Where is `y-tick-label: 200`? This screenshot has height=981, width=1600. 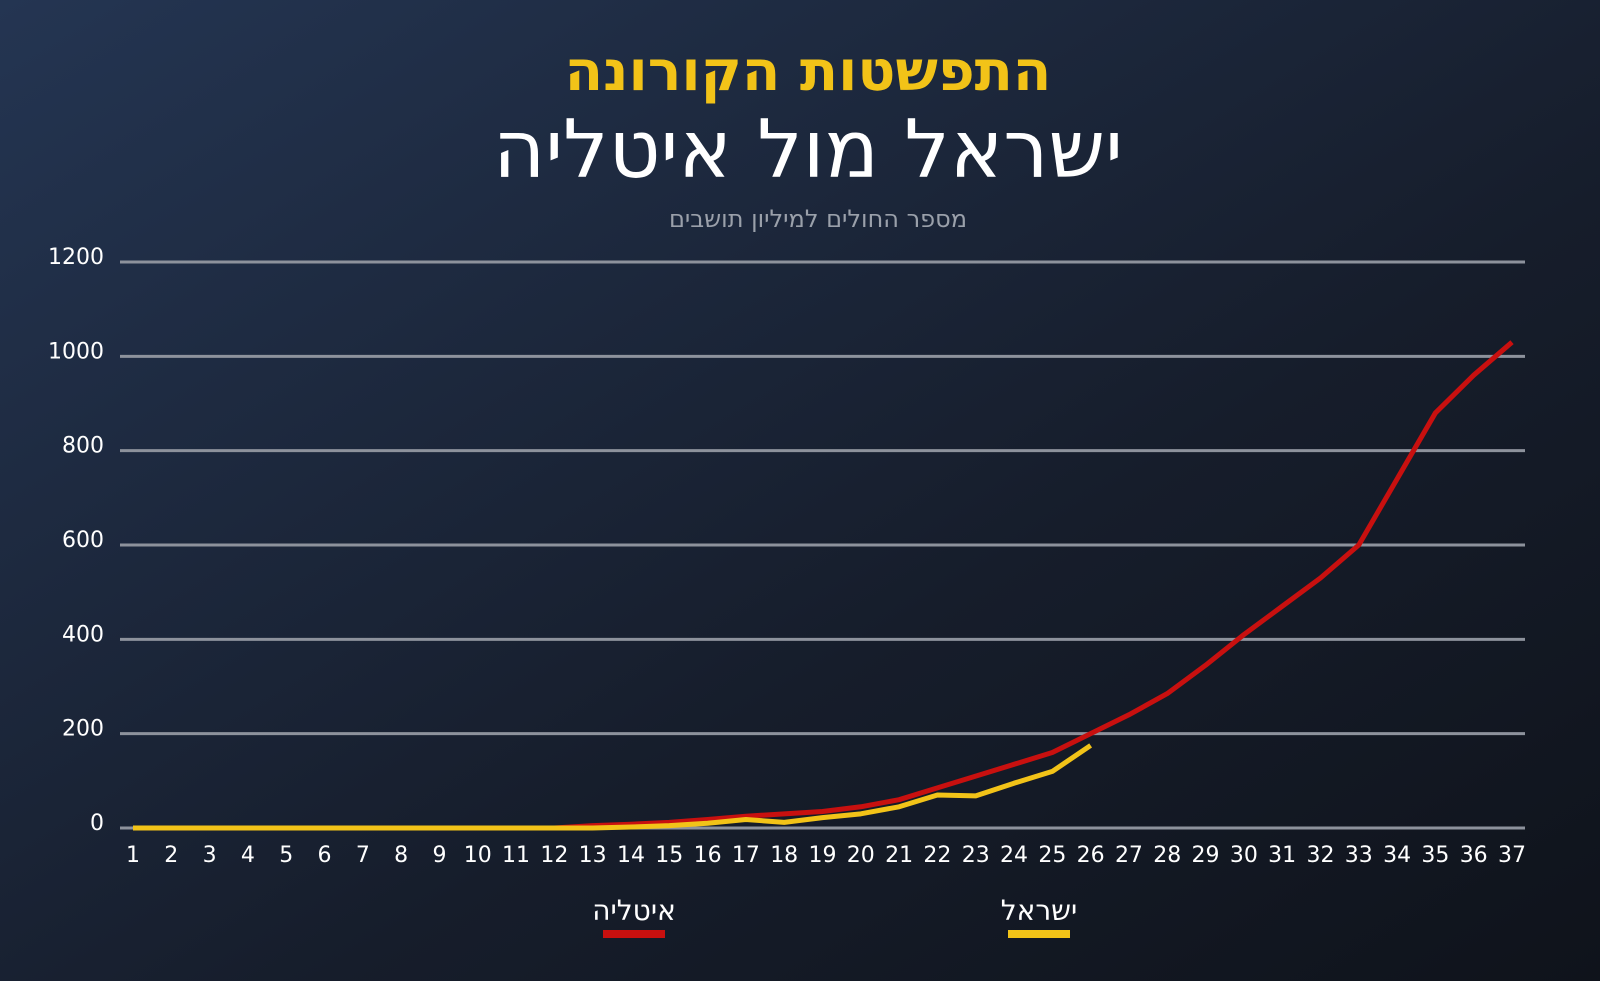
y-tick-label: 200 is located at coordinates (83, 729).